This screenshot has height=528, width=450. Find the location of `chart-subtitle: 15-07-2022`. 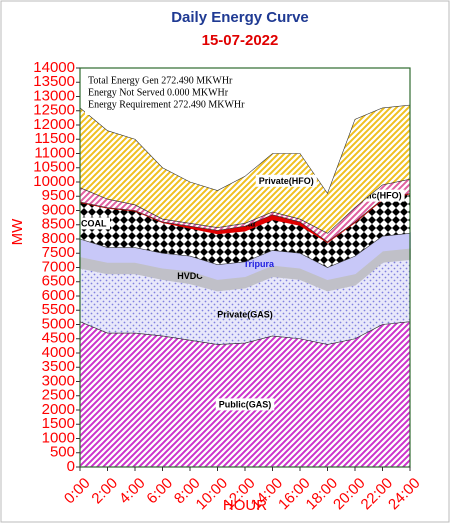

chart-subtitle: 15-07-2022 is located at coordinates (240, 40).